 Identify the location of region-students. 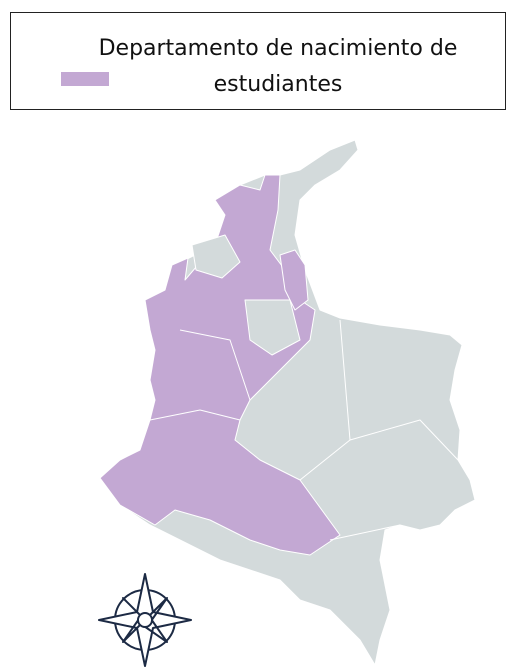
(294, 280).